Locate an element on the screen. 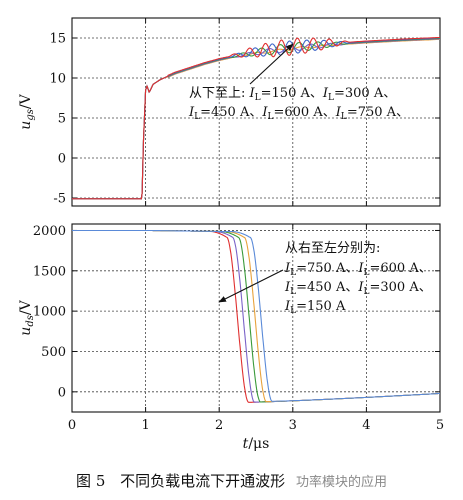  top-annotation-line2: IL=450 A、IL=600 A、IL=750 A、 is located at coordinates (298, 113).